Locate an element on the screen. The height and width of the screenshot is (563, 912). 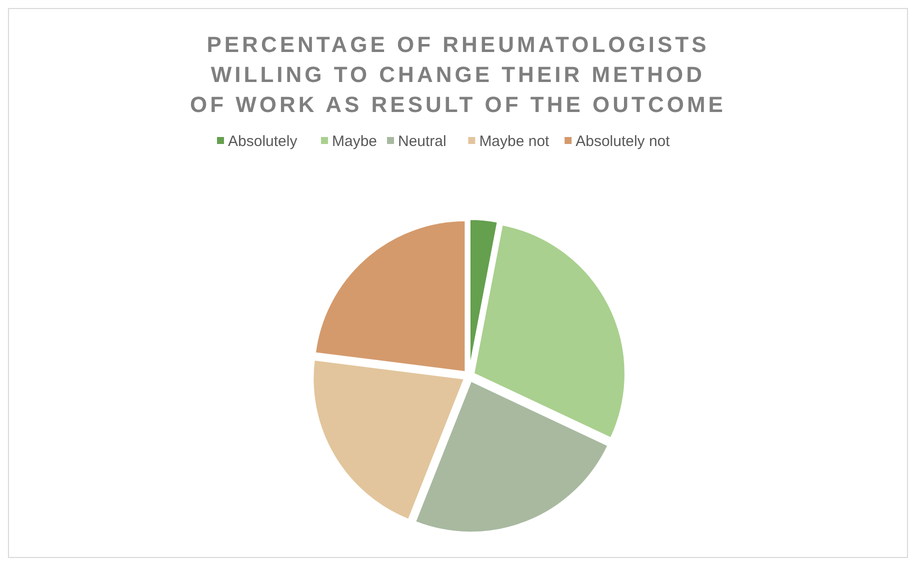
legend-label: Absolutely not is located at coordinates (623, 141).